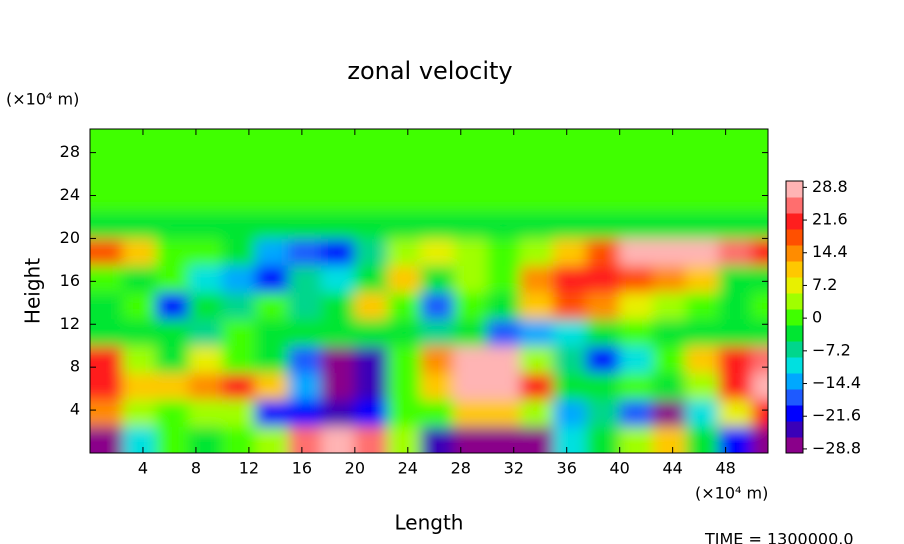 This screenshot has width=904, height=544. What do you see at coordinates (429, 523) in the screenshot?
I see `x-axis-label: Length` at bounding box center [429, 523].